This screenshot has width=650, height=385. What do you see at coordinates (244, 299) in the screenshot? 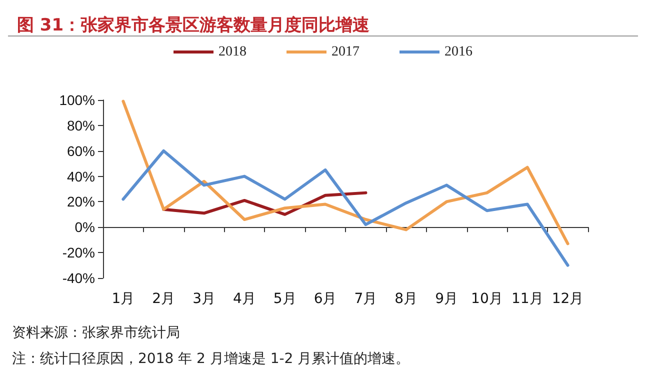
I see `x-tick-label: 4月` at bounding box center [244, 299].